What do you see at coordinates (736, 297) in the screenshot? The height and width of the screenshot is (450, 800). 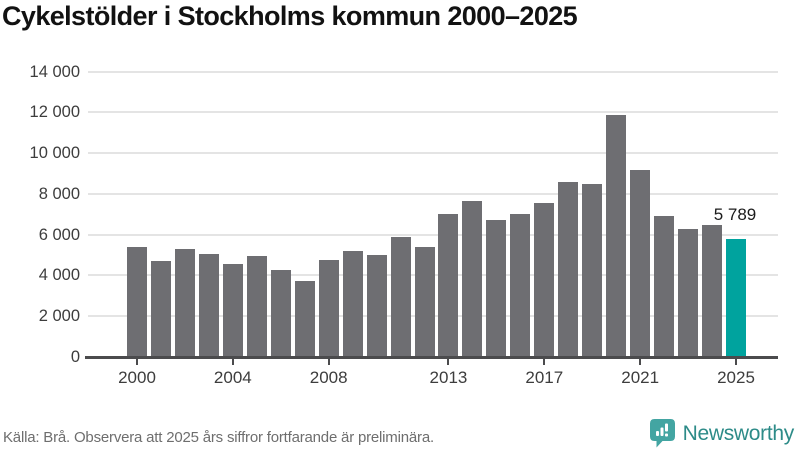 I see `bar-2025` at bounding box center [736, 297].